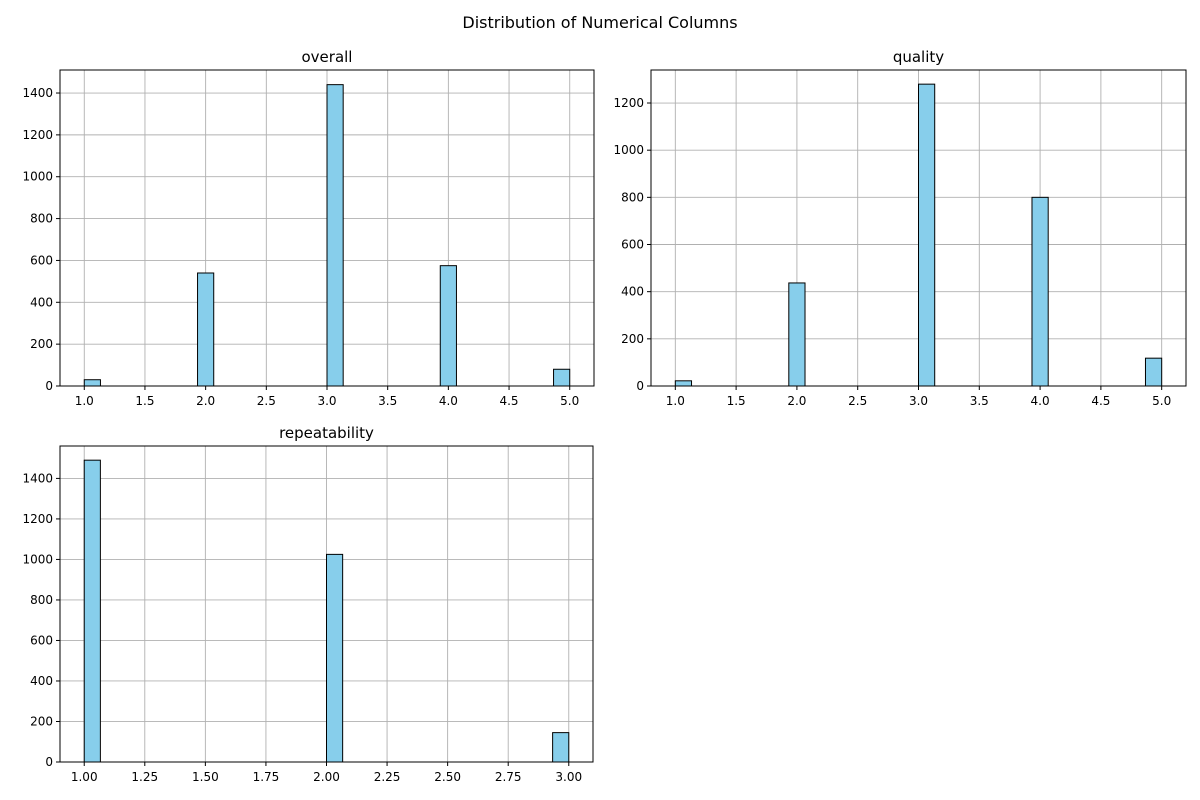 Image resolution: width=1200 pixels, height=800 pixels. What do you see at coordinates (600, 22) in the screenshot?
I see `figure-title: Distribution of Numerical Columns` at bounding box center [600, 22].